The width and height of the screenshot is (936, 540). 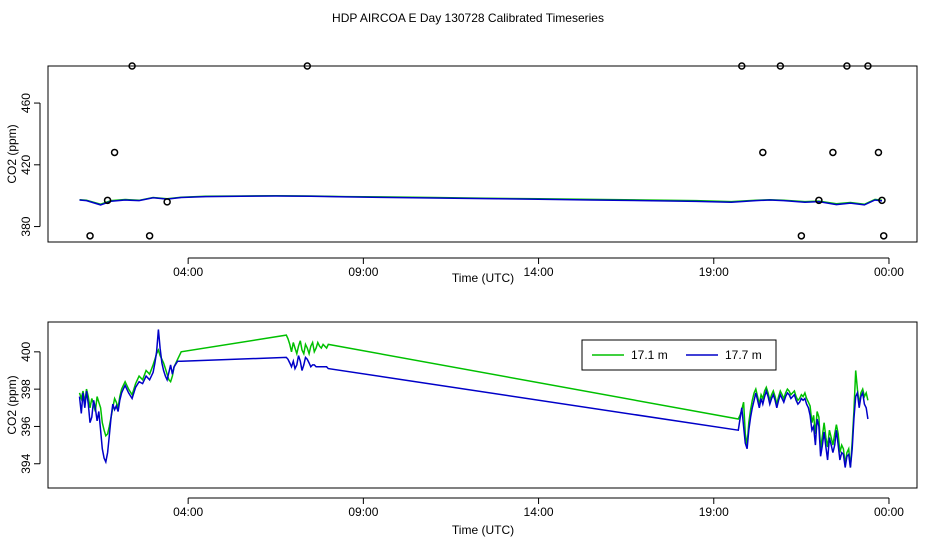 I want to click on bottom-x-tick-label: 19:00, so click(x=714, y=512).